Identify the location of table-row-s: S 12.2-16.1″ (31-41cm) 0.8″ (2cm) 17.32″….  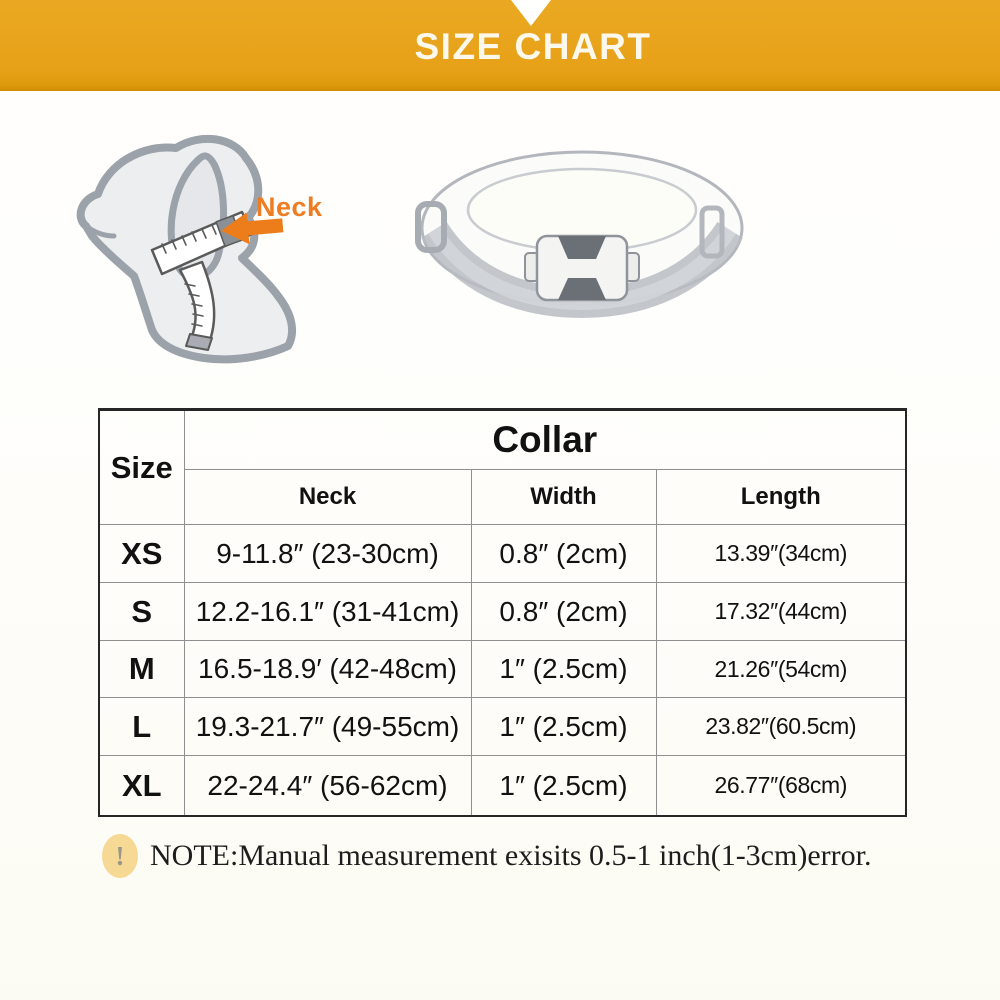
(502, 611).